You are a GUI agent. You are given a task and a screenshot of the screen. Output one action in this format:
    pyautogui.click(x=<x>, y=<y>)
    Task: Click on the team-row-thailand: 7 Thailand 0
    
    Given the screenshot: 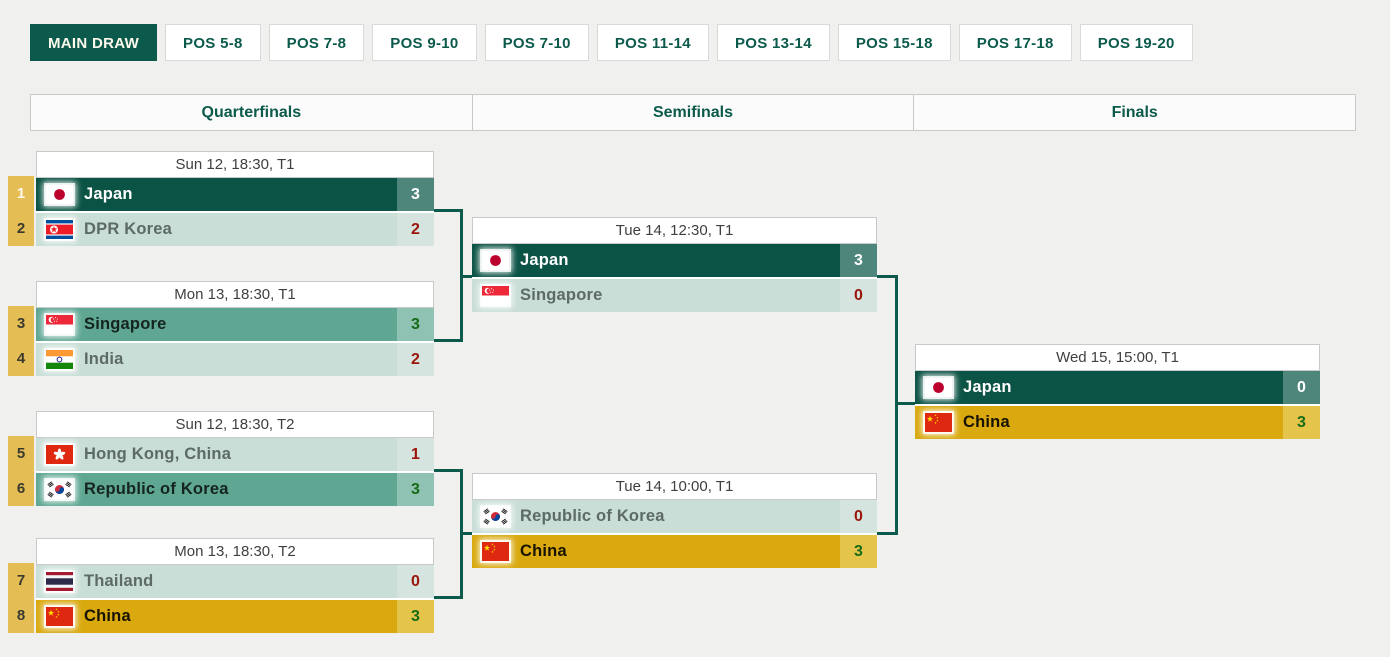 What is the action you would take?
    pyautogui.click(x=221, y=580)
    